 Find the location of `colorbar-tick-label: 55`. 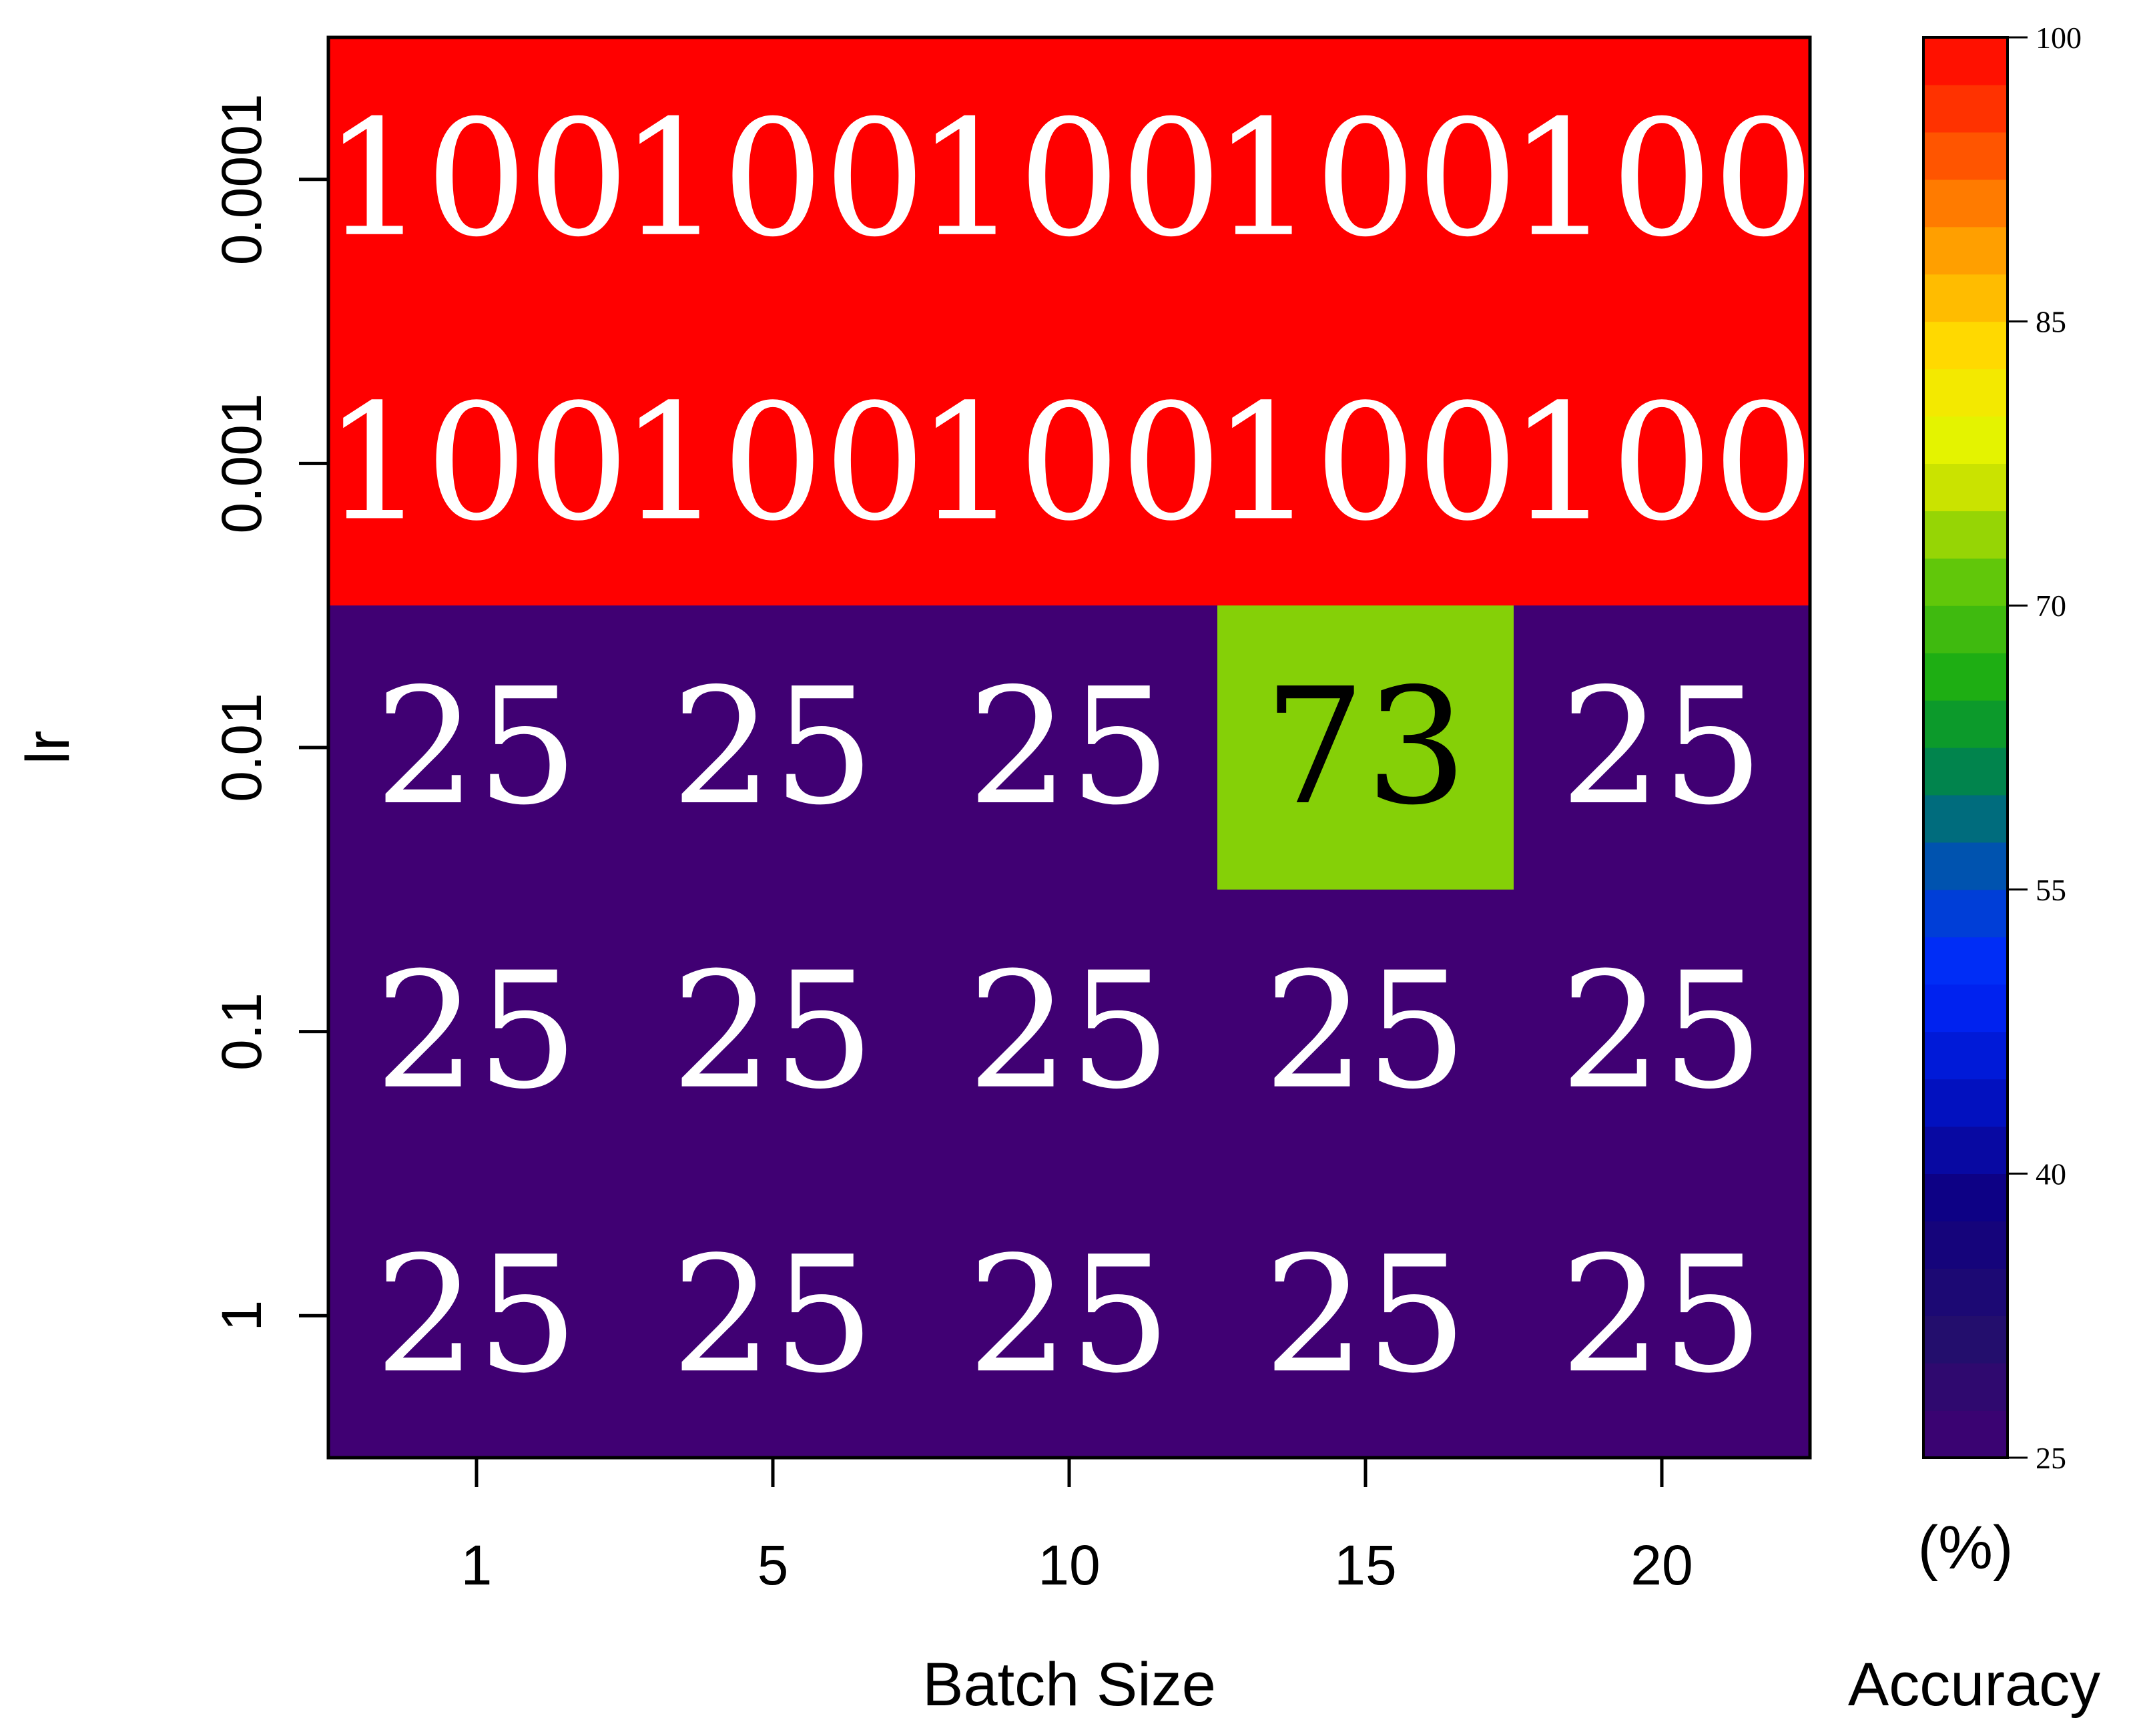

colorbar-tick-label: 55 is located at coordinates (2051, 890).